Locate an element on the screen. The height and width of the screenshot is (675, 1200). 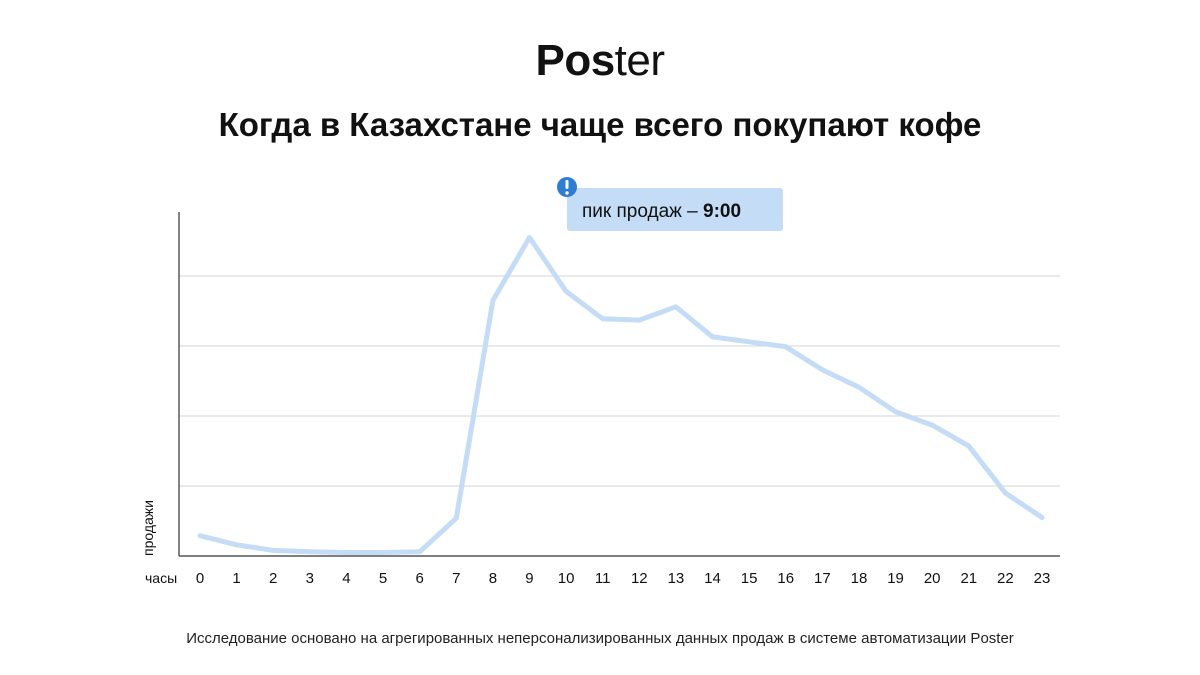
peak-callout-box is located at coordinates (675, 209).